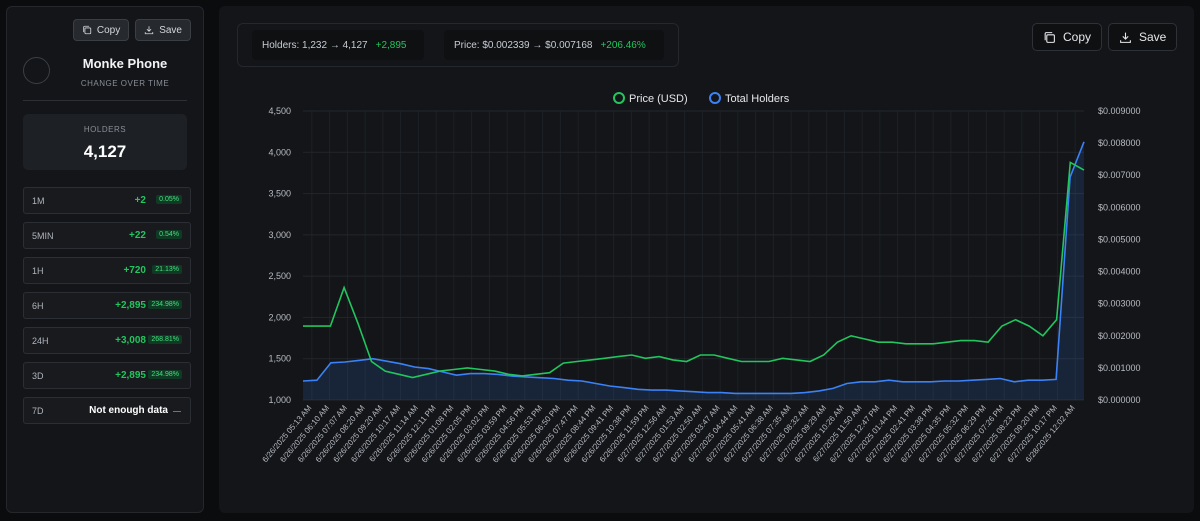  I want to click on copy-button: Copy, so click(1067, 37).